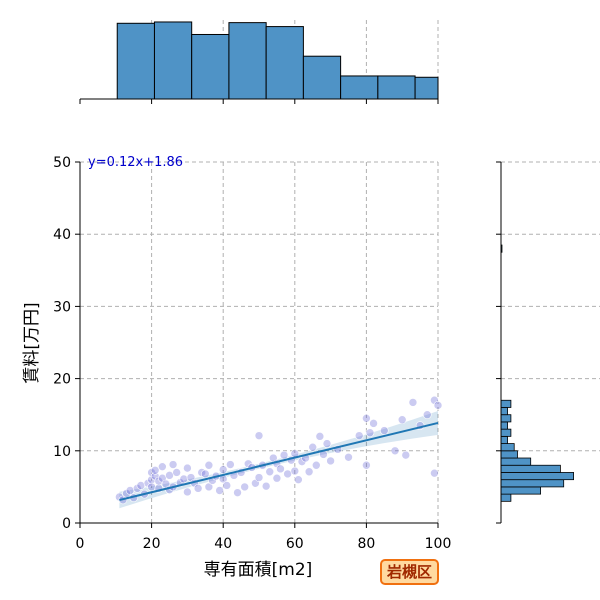 Image resolution: width=600 pixels, height=600 pixels. Describe the element at coordinates (62, 380) in the screenshot. I see `y-tick-label: 20` at that location.